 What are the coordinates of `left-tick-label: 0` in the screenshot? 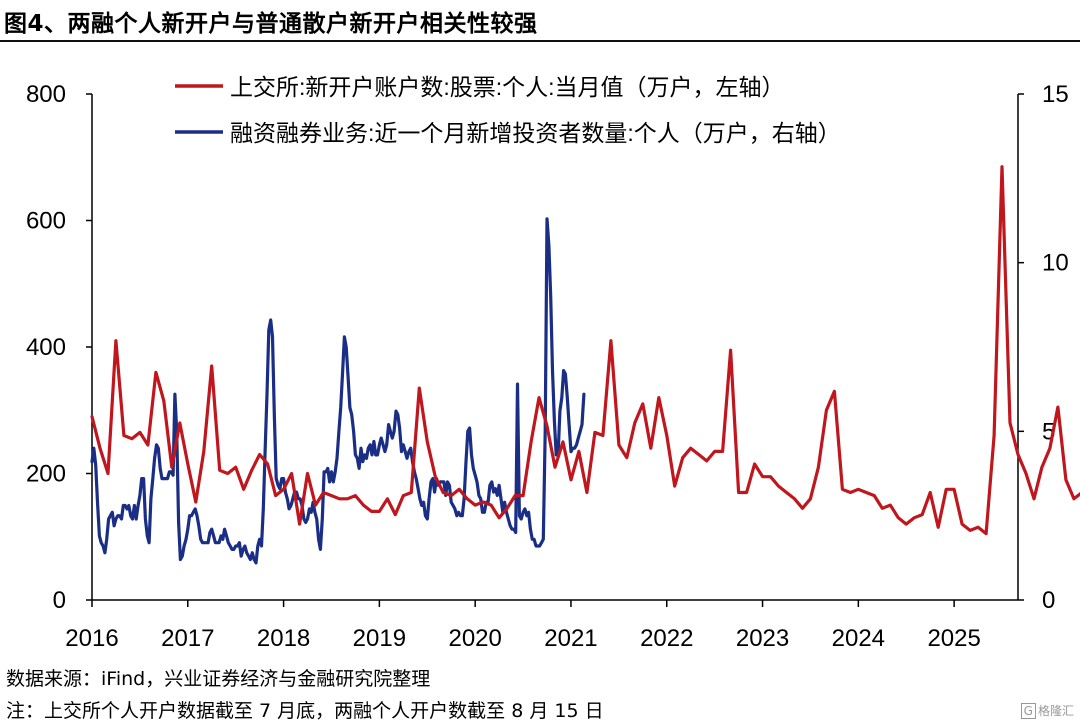 It's located at (59, 600).